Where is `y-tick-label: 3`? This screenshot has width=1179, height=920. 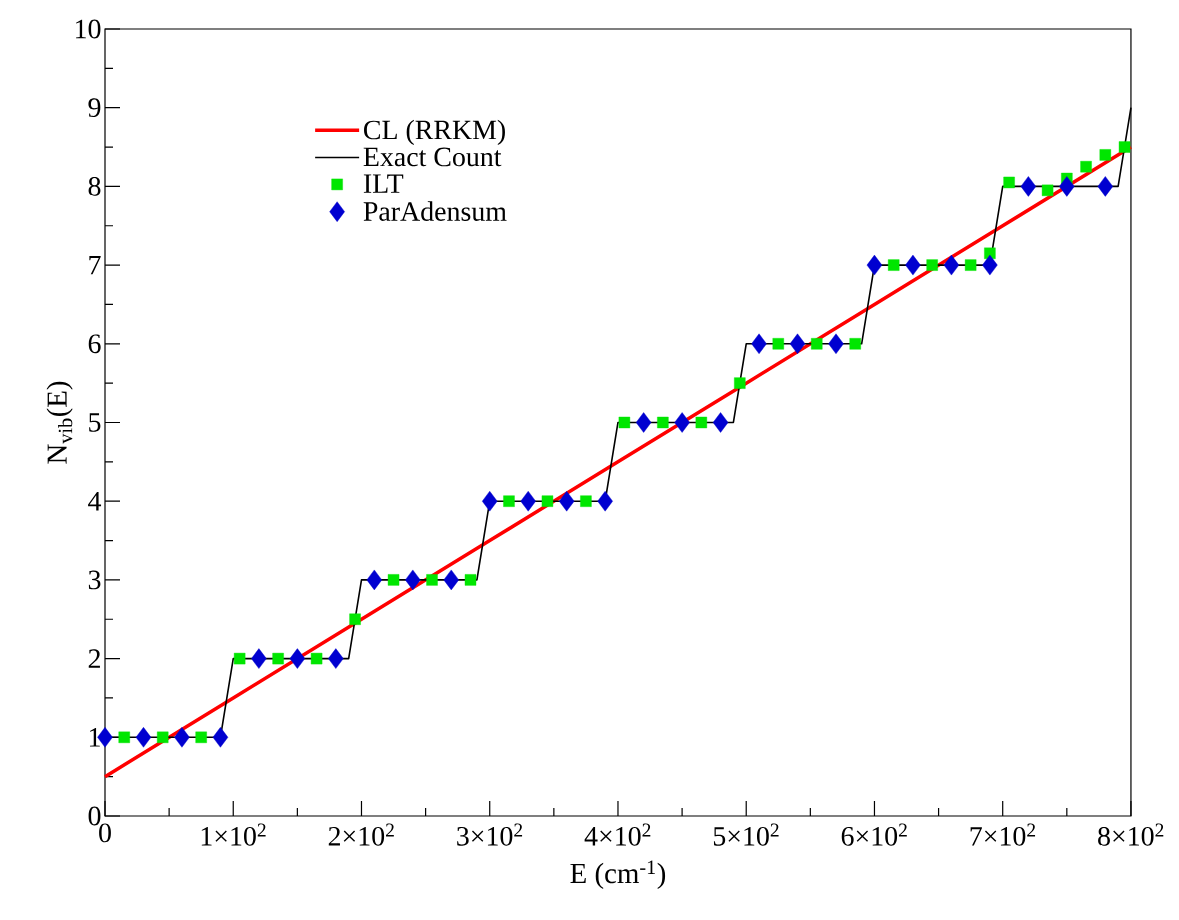
y-tick-label: 3 is located at coordinates (94, 580).